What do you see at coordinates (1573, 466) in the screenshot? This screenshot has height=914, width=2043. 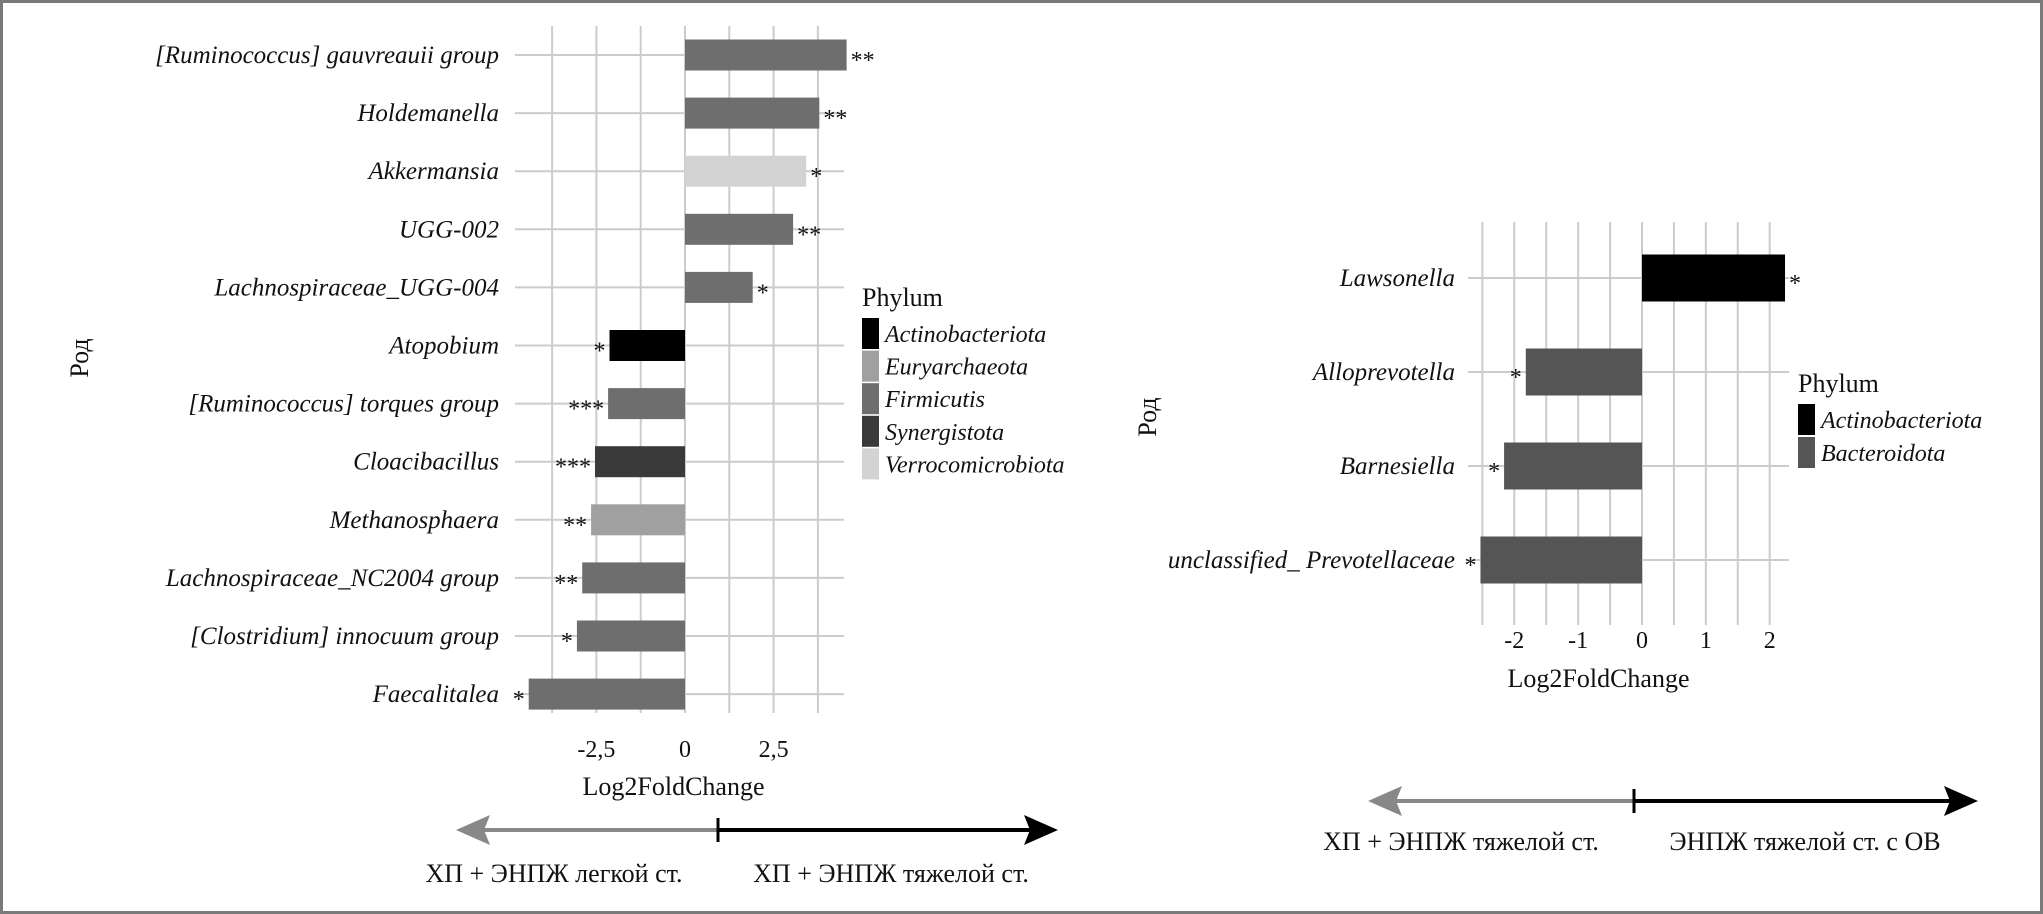 I see `bar-barnesiella` at bounding box center [1573, 466].